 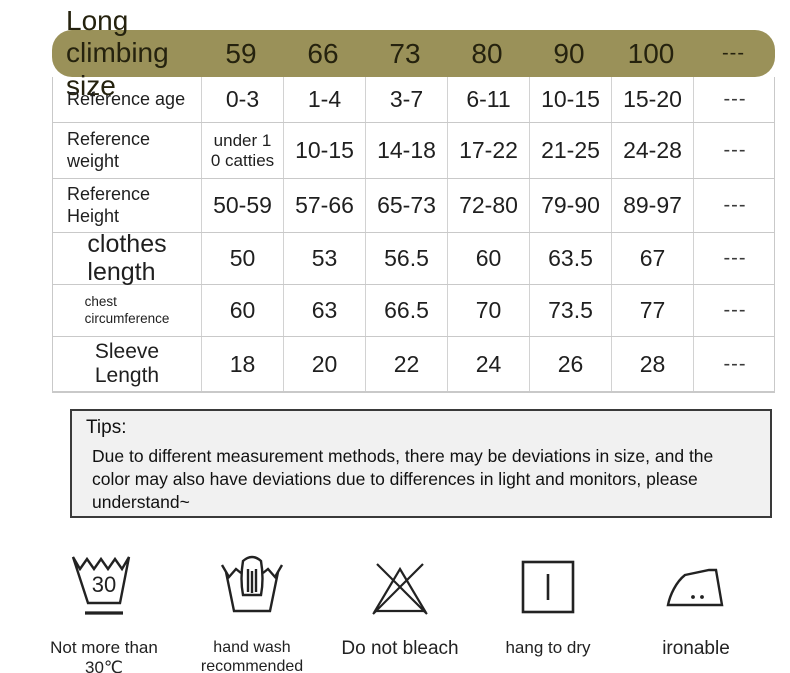 I want to click on header-size-cell: 80, so click(x=487, y=53).